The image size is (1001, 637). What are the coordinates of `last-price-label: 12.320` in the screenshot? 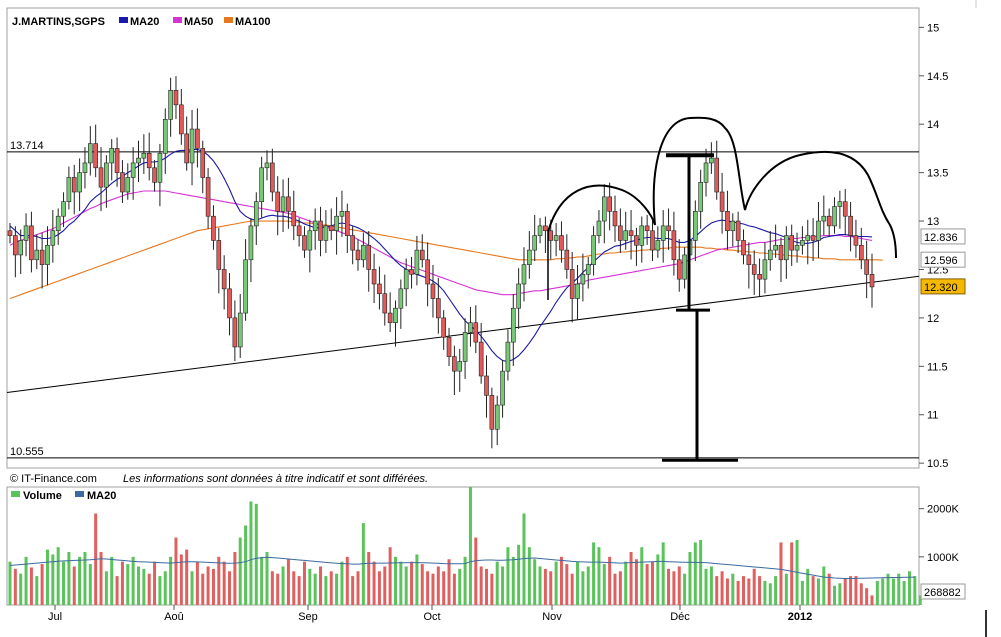 It's located at (941, 288).